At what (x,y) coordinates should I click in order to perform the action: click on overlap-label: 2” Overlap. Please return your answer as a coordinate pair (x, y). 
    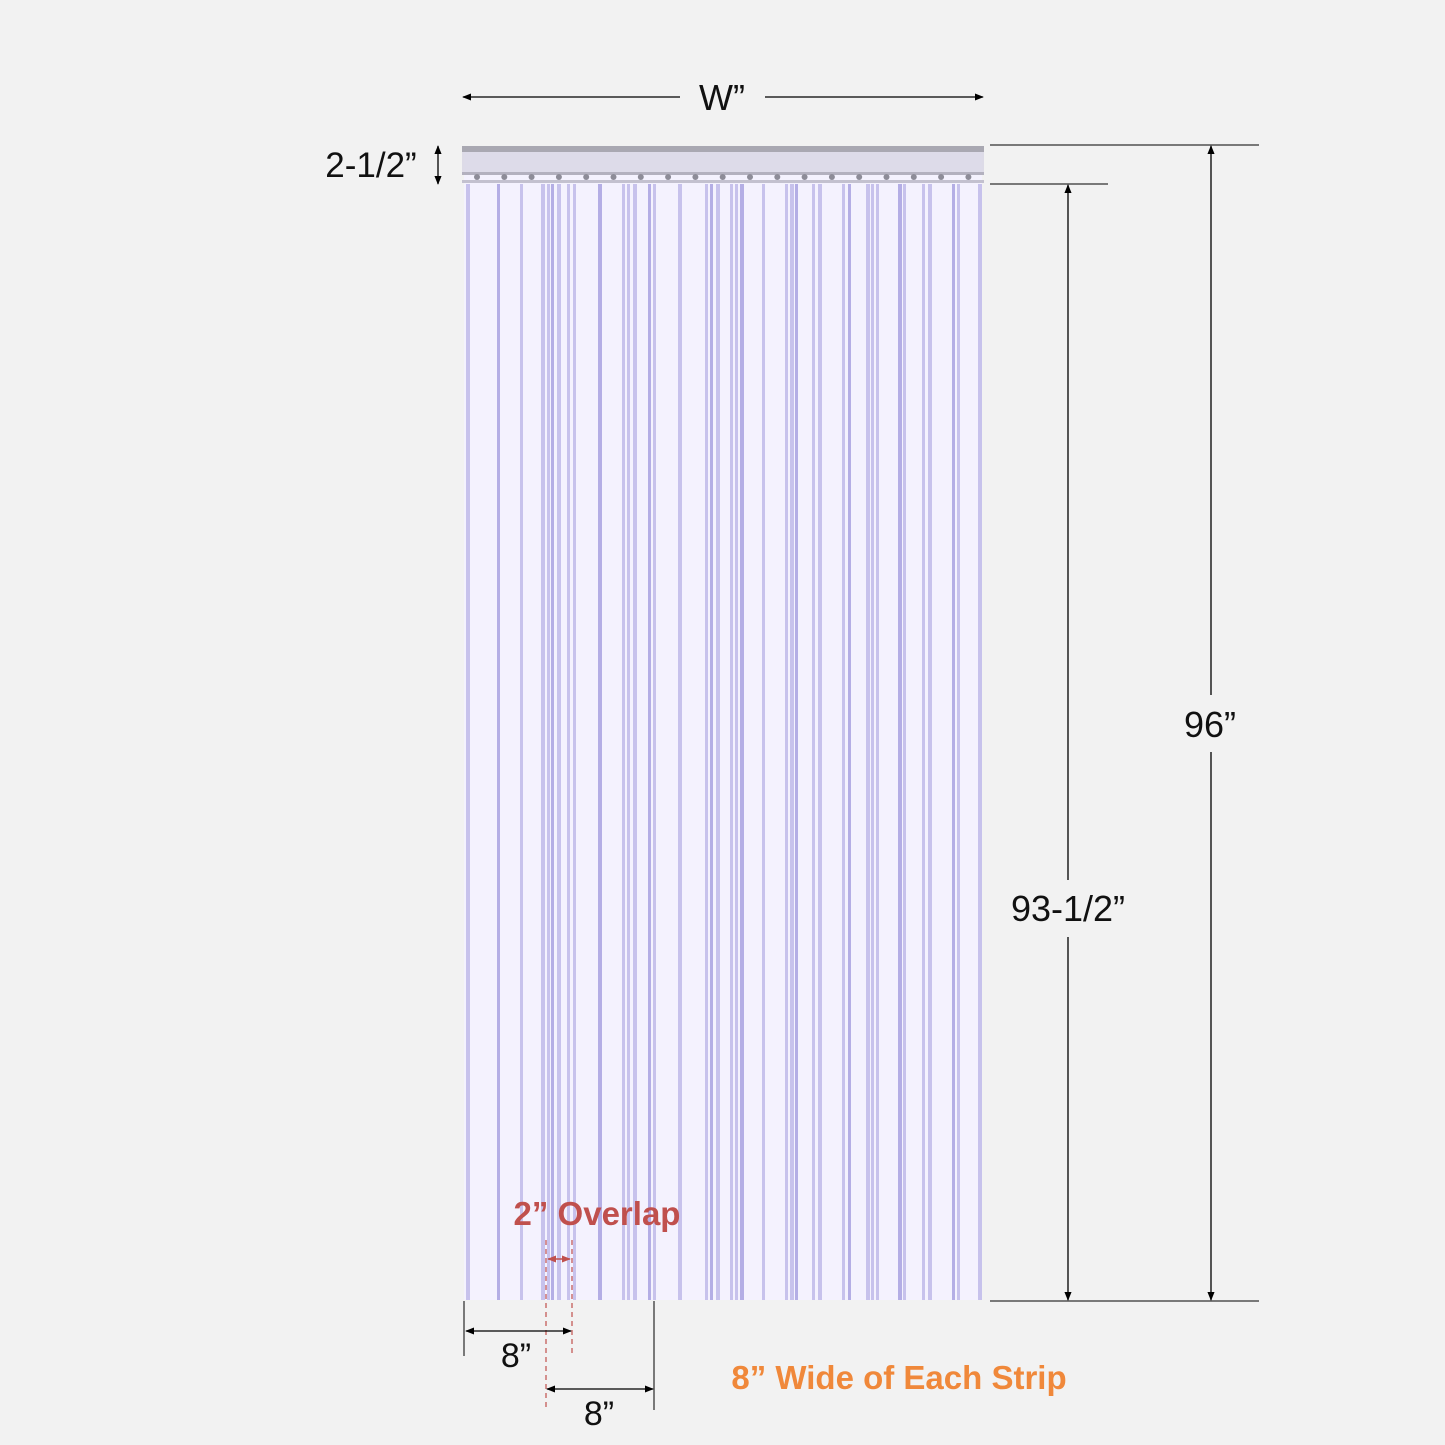
    Looking at the image, I should click on (597, 1213).